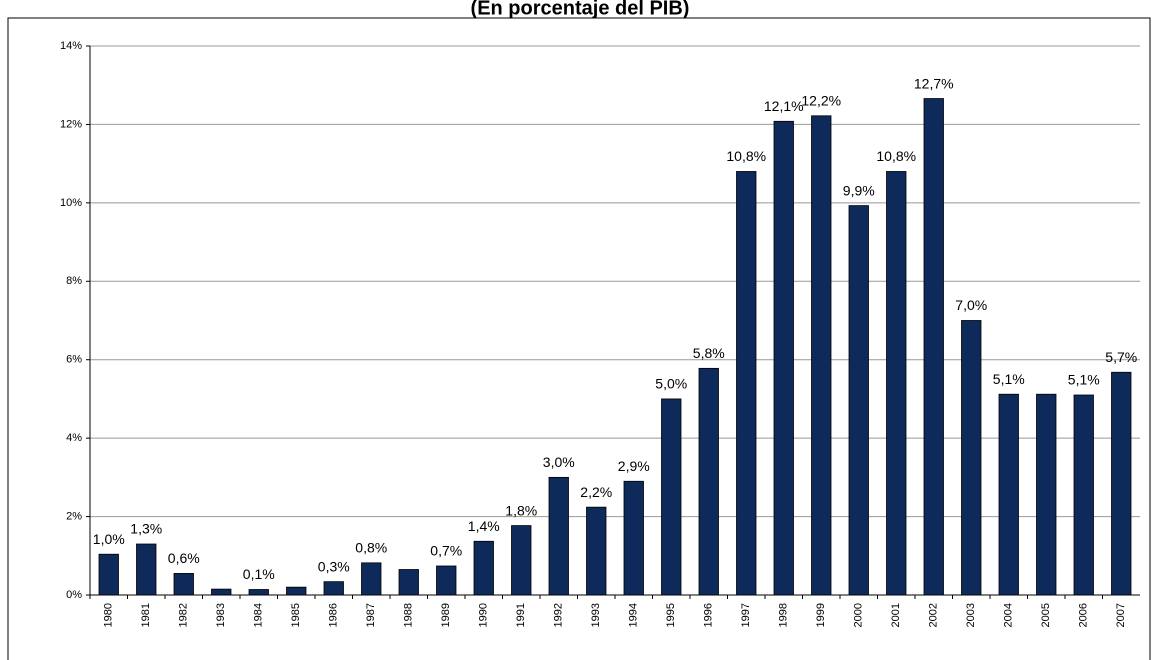 This screenshot has height=660, width=1161. Describe the element at coordinates (580, 9) in the screenshot. I see `chart-title: (En porcentaje del PIB)` at that location.